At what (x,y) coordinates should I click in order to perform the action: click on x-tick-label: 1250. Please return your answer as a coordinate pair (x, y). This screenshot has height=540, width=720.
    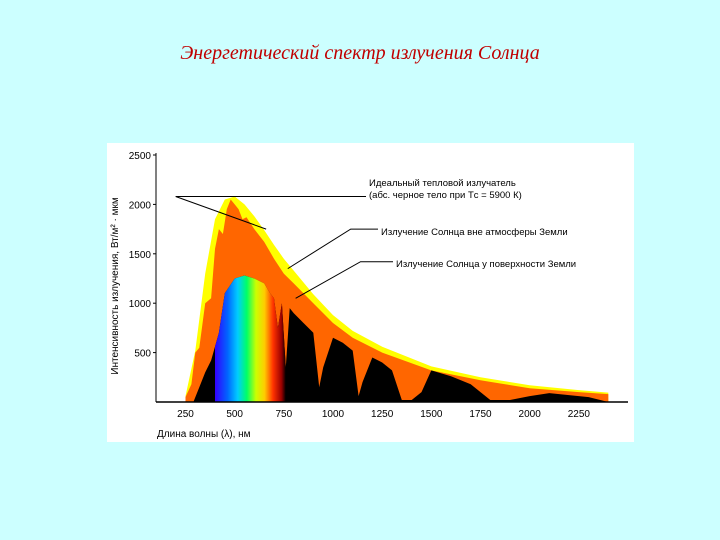
    Looking at the image, I should click on (382, 414).